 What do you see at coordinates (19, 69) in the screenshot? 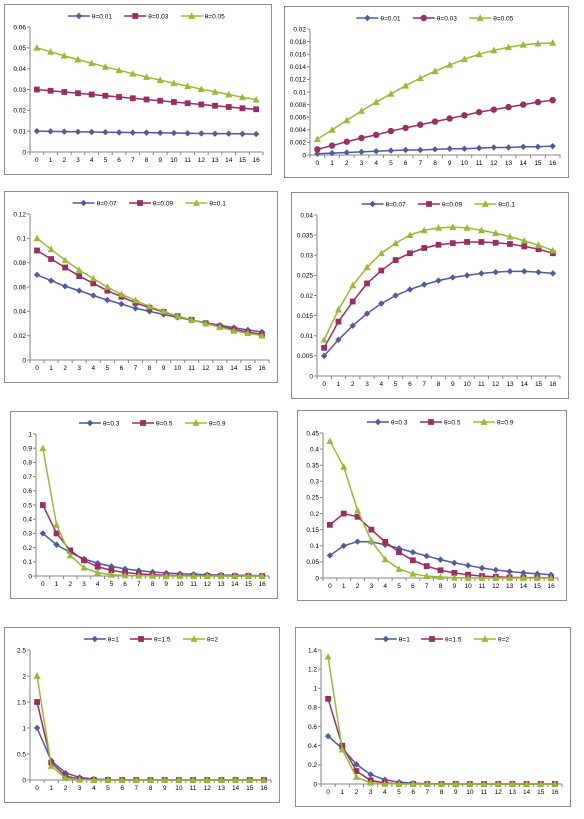
I see `y-tick-label: 0.04` at bounding box center [19, 69].